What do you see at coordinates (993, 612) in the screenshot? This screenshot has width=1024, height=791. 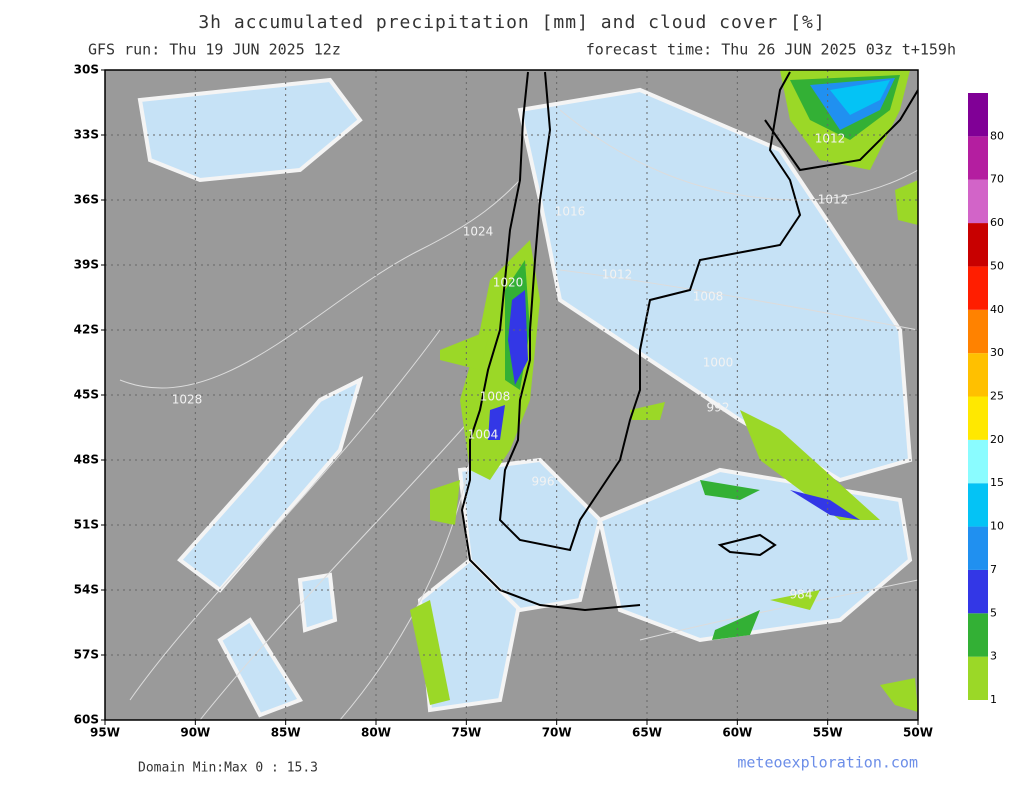 I see `colorbar-label: 5` at bounding box center [993, 612].